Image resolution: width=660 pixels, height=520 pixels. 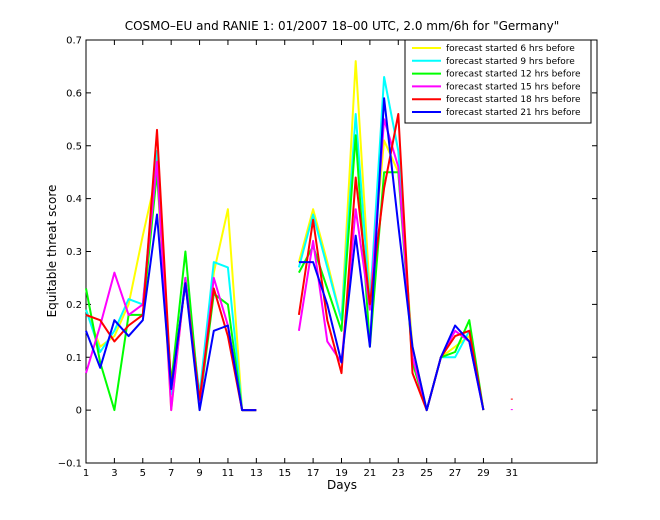 I want to click on y-tick-label: 0.3, so click(x=74, y=252).